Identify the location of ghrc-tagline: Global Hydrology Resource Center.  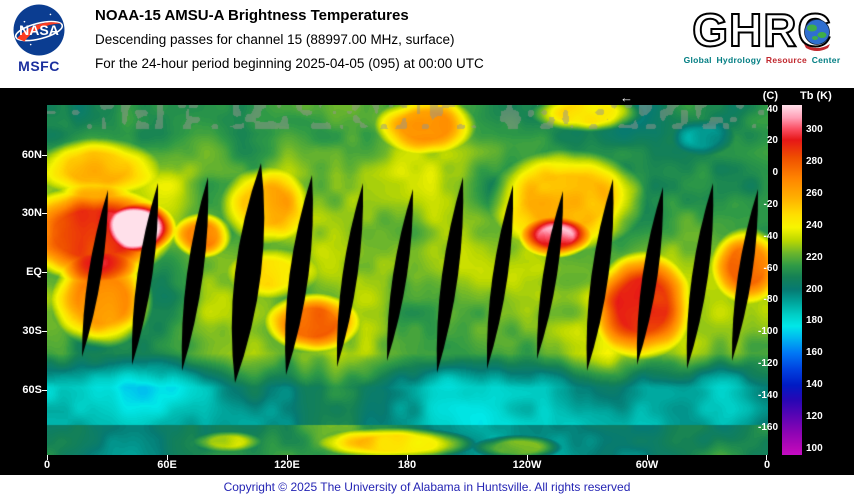
(762, 60).